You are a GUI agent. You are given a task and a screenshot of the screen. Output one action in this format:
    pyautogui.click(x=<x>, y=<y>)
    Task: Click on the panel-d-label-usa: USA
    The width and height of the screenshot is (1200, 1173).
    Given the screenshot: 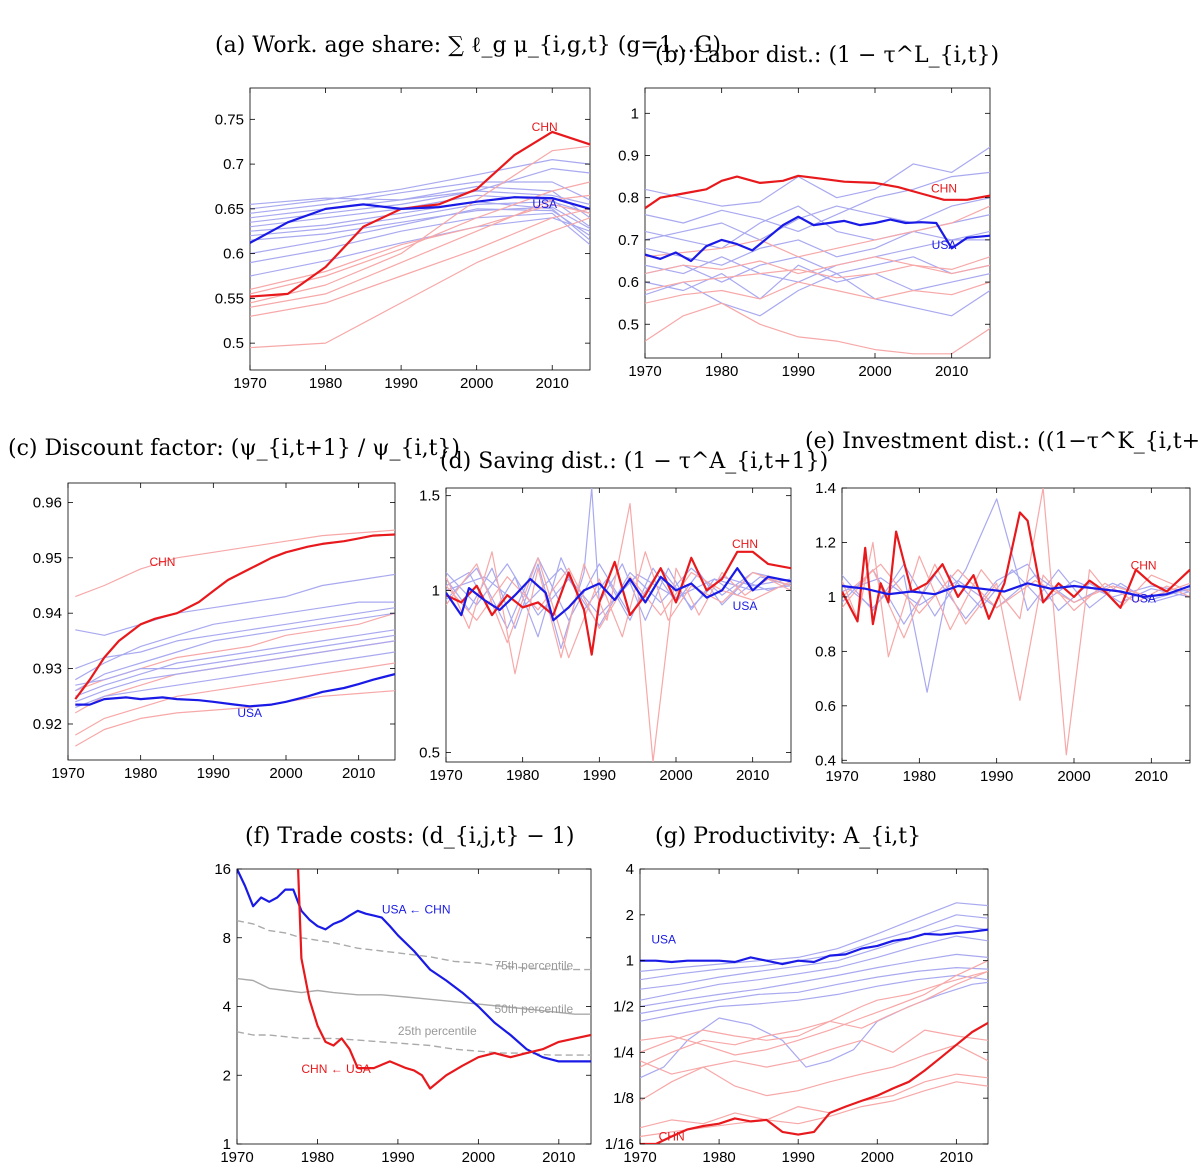 What is the action you would take?
    pyautogui.click(x=745, y=606)
    